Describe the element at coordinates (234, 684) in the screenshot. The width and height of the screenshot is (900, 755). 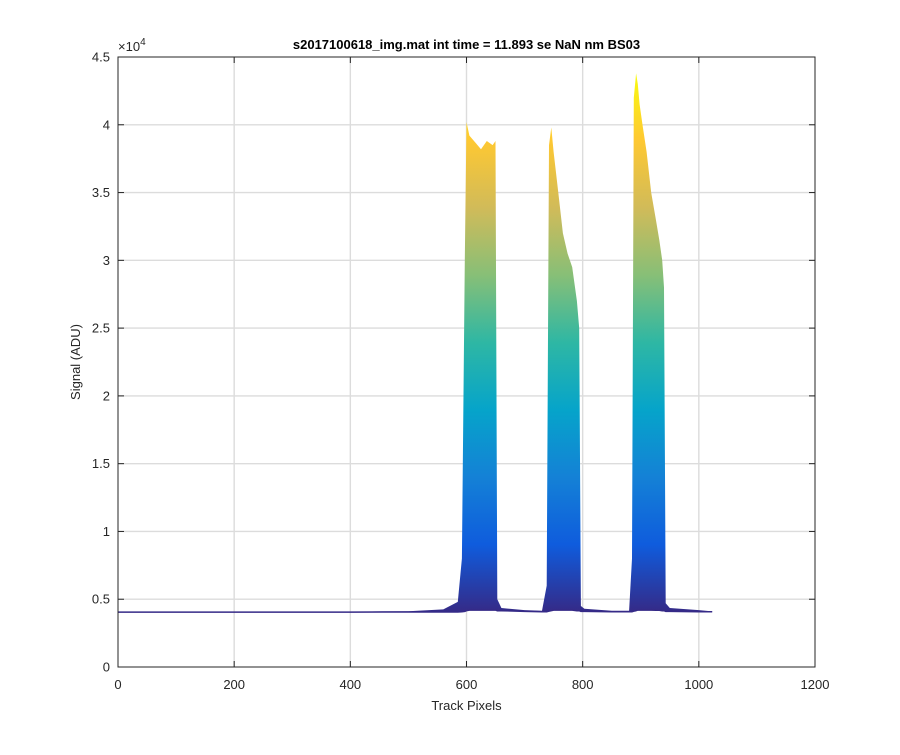
I see `x-tick-label: 200` at that location.